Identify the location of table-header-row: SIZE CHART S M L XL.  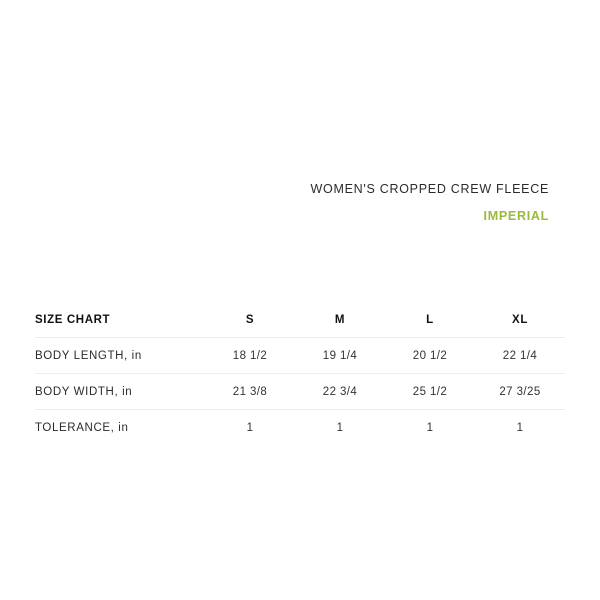
(300, 320).